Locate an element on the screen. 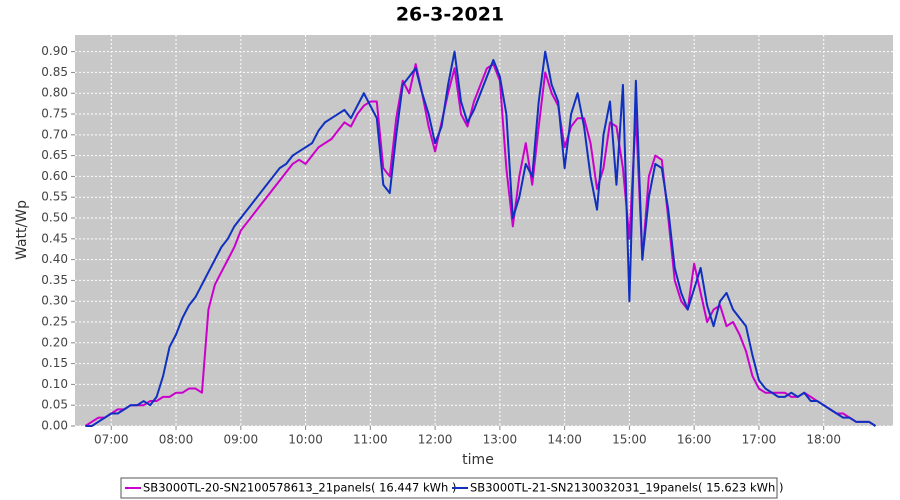  y-tick-label: 0.15 is located at coordinates (54, 363).